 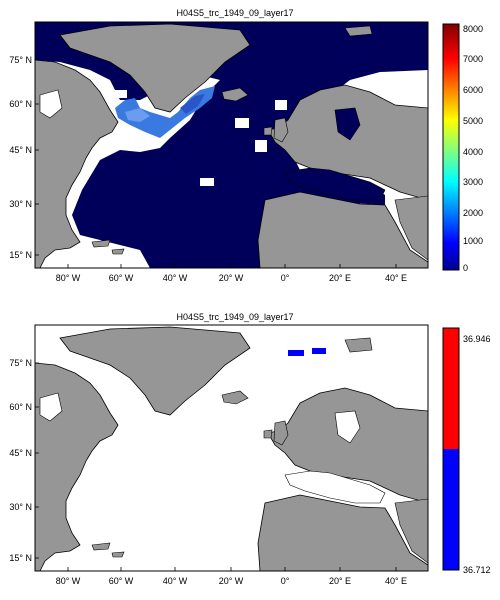 What do you see at coordinates (121, 278) in the screenshot?
I see `panel1-xtick: 60° W` at bounding box center [121, 278].